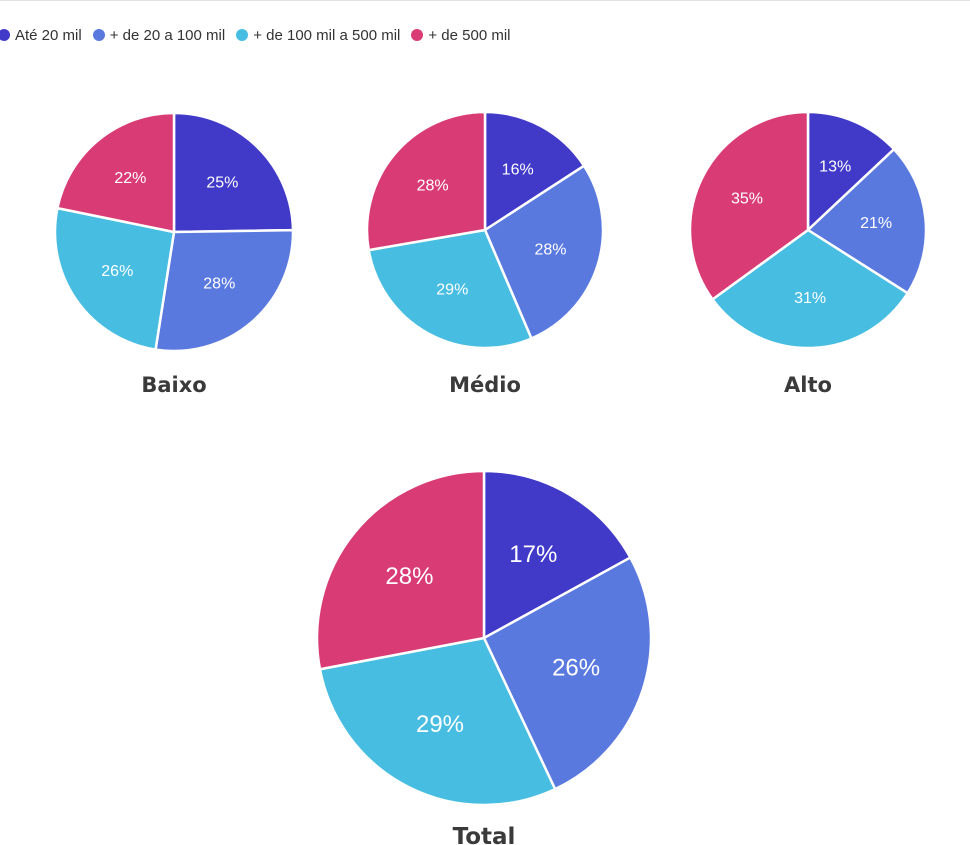 The width and height of the screenshot is (970, 845). I want to click on legend-label: + de 20 a 100 mil, so click(167, 35).